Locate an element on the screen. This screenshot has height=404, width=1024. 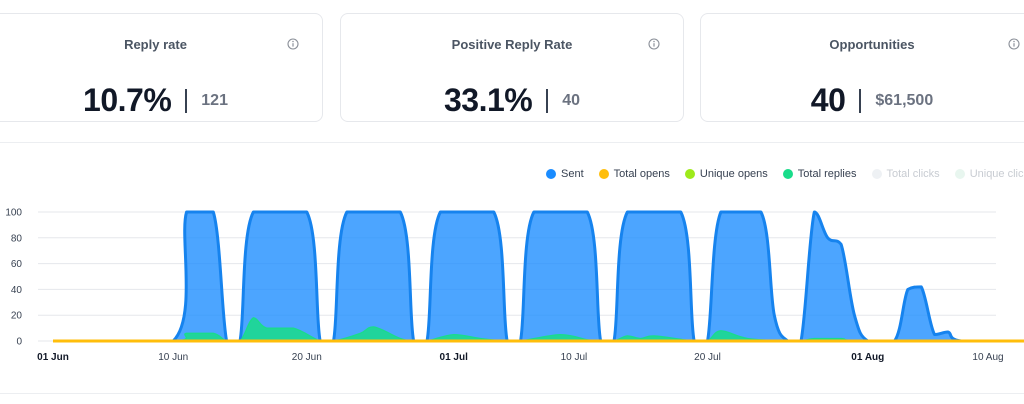
stat-value: 10.7% is located at coordinates (127, 100).